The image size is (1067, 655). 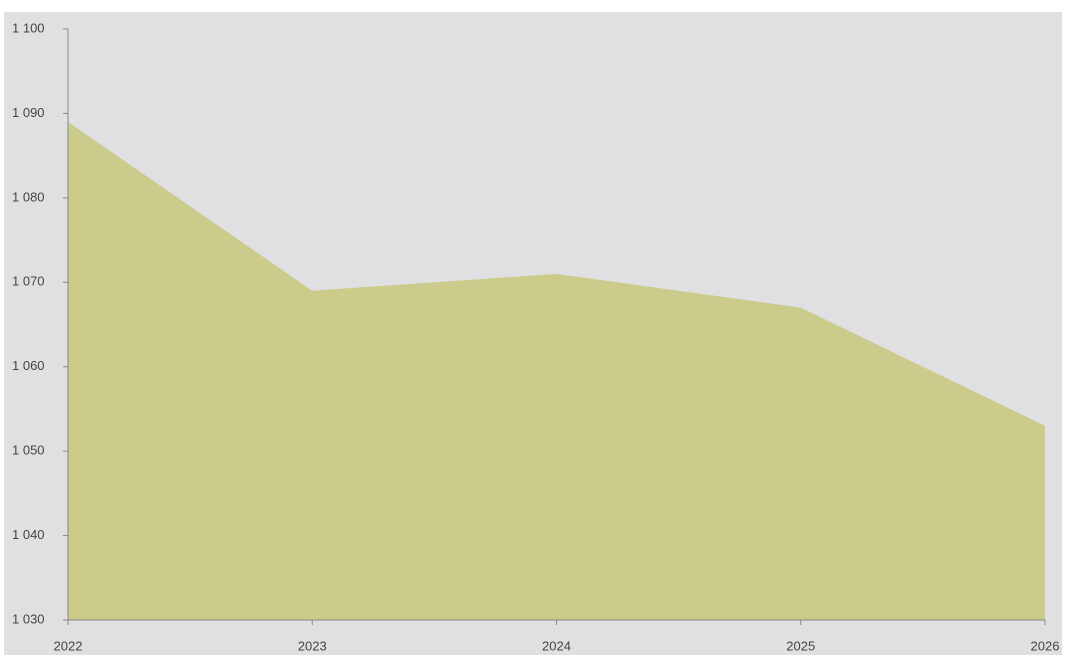 I want to click on y-tick-label: 1 030, so click(x=28, y=618).